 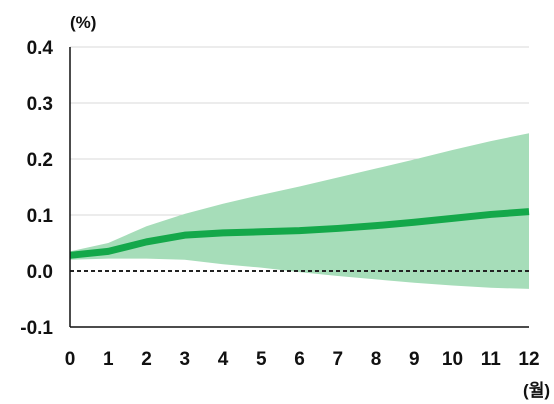 I want to click on x-tick-label: 6, so click(x=299, y=359).